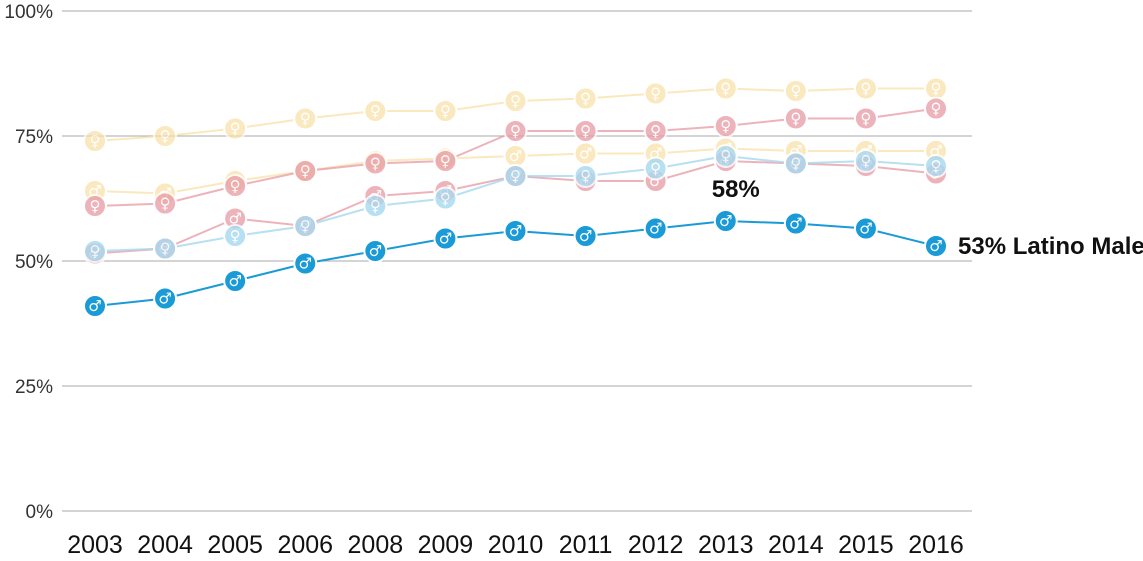 This screenshot has width=1143, height=561. Describe the element at coordinates (28, 262) in the screenshot. I see `y-axis-ticks: 0% 25% 50% 75% 100%` at that location.